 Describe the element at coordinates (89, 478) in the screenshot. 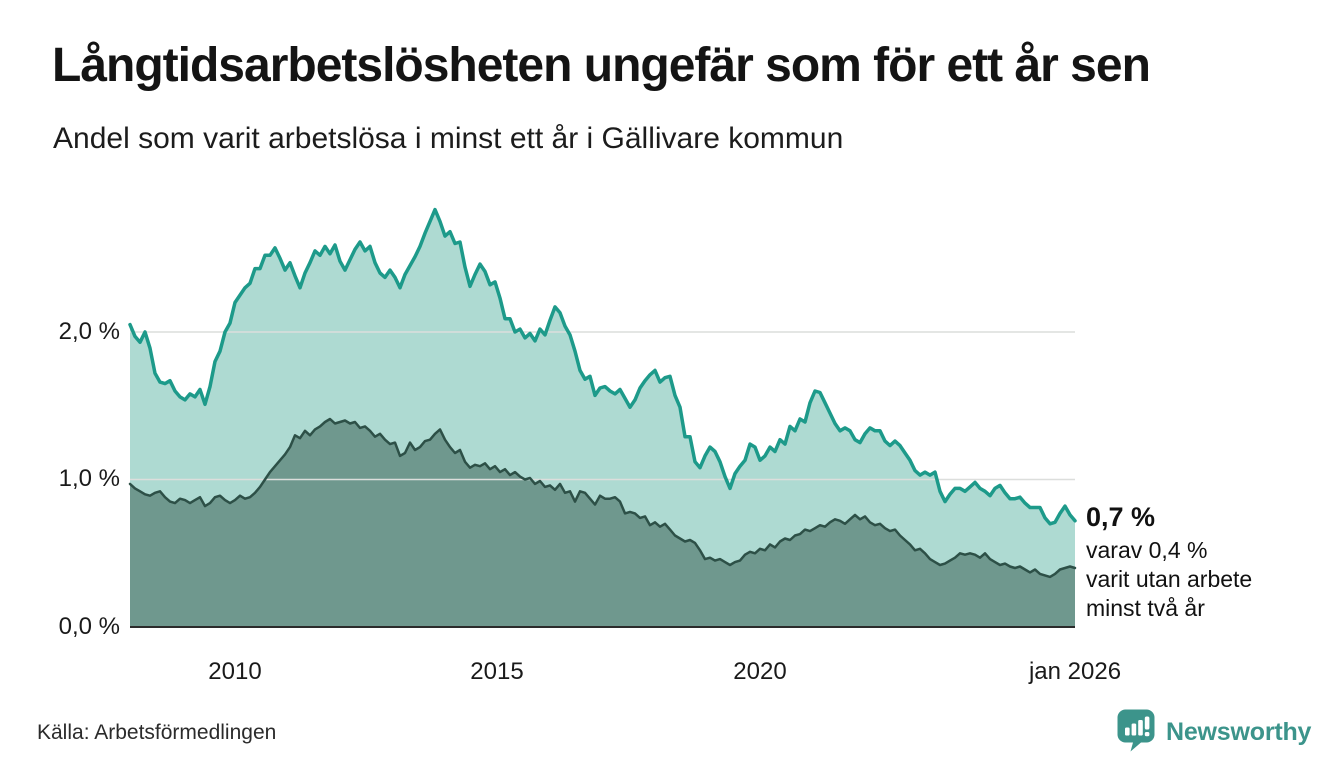

I see `y-tick-1: 1,0 %` at that location.